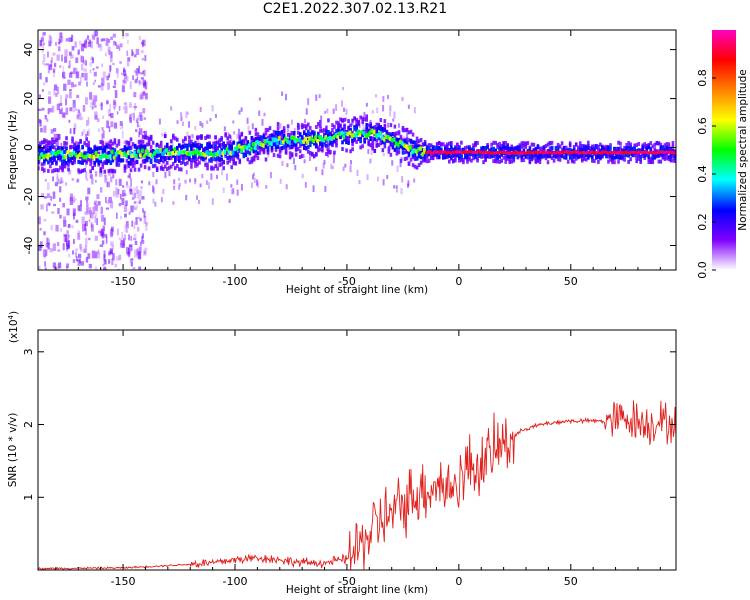 The height and width of the screenshot is (600, 750). I want to click on colorbar-tick-label: 0.8, so click(702, 78).